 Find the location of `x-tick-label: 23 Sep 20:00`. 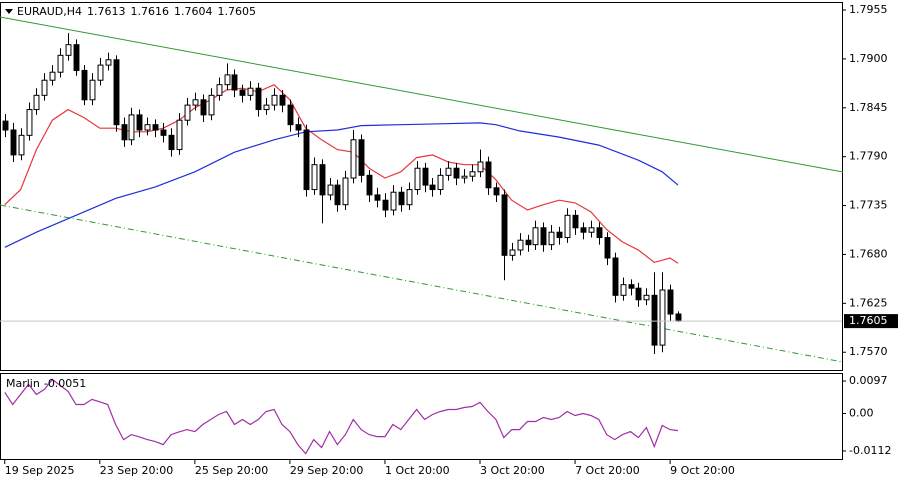

x-tick-label: 23 Sep 20:00 is located at coordinates (136, 470).